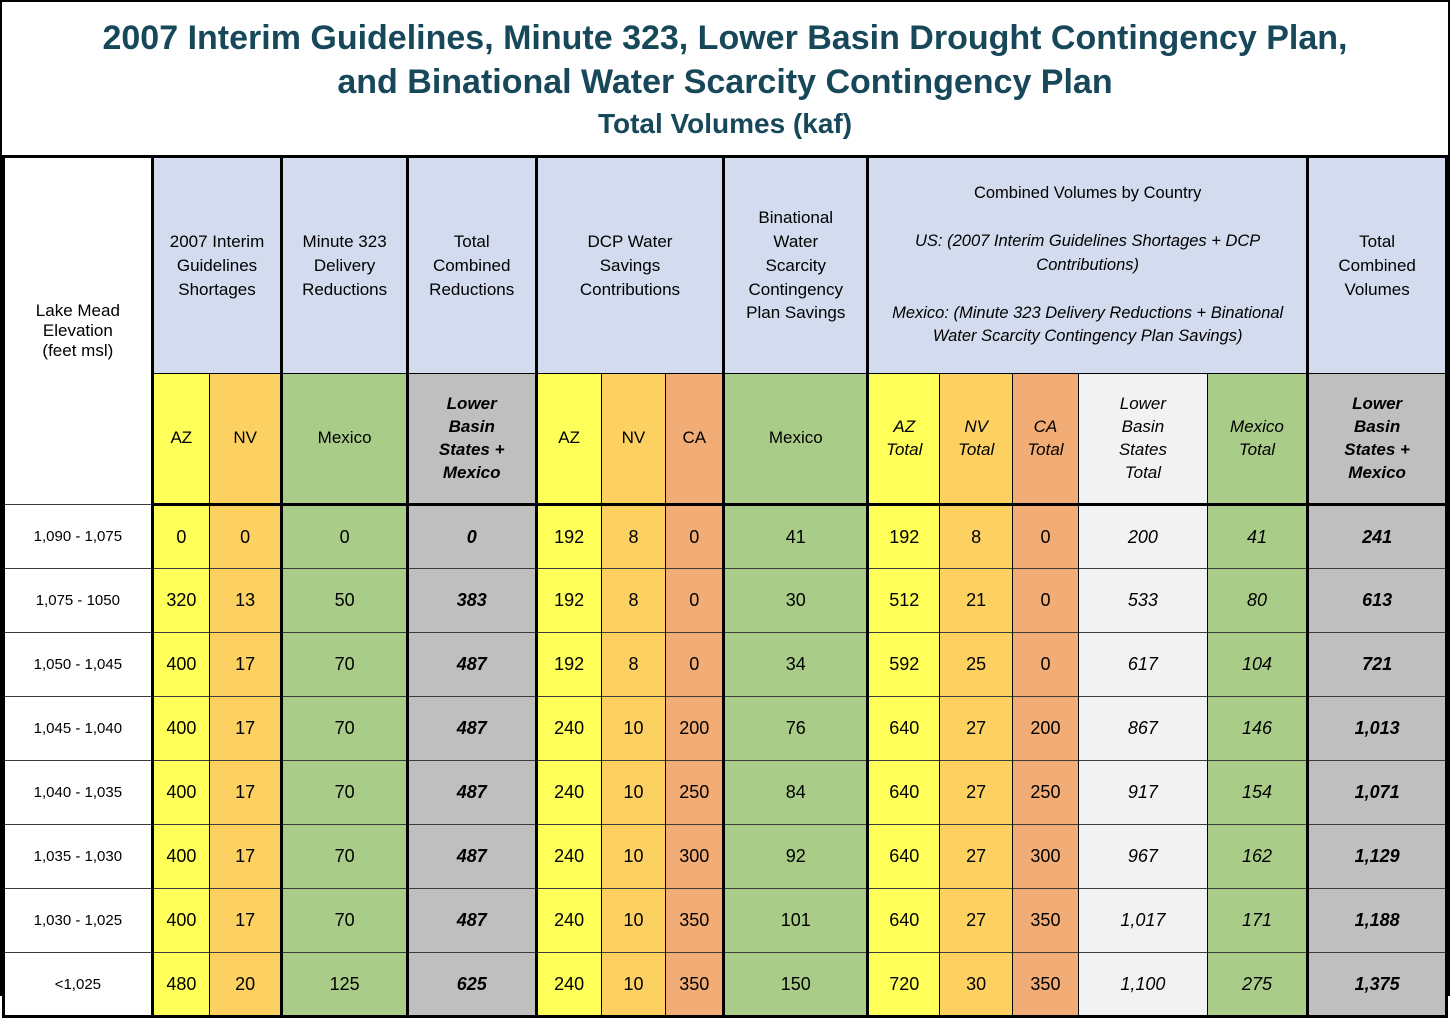 The height and width of the screenshot is (1018, 1450). What do you see at coordinates (1045, 440) in the screenshot?
I see `col-header-ca-total: CA Total` at bounding box center [1045, 440].